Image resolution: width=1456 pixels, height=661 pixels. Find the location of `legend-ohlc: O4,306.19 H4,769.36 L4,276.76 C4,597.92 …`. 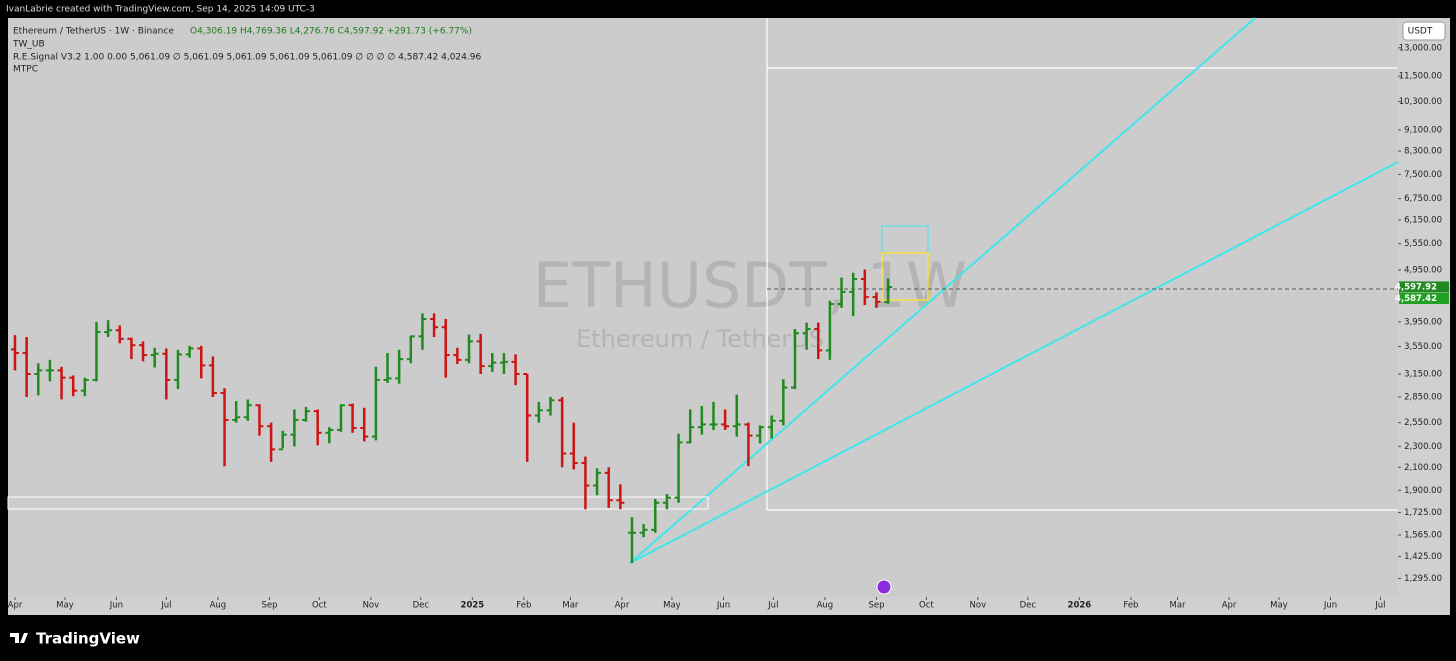

legend-ohlc: O4,306.19 H4,769.36 L4,276.76 C4,597.92 … is located at coordinates (331, 32).